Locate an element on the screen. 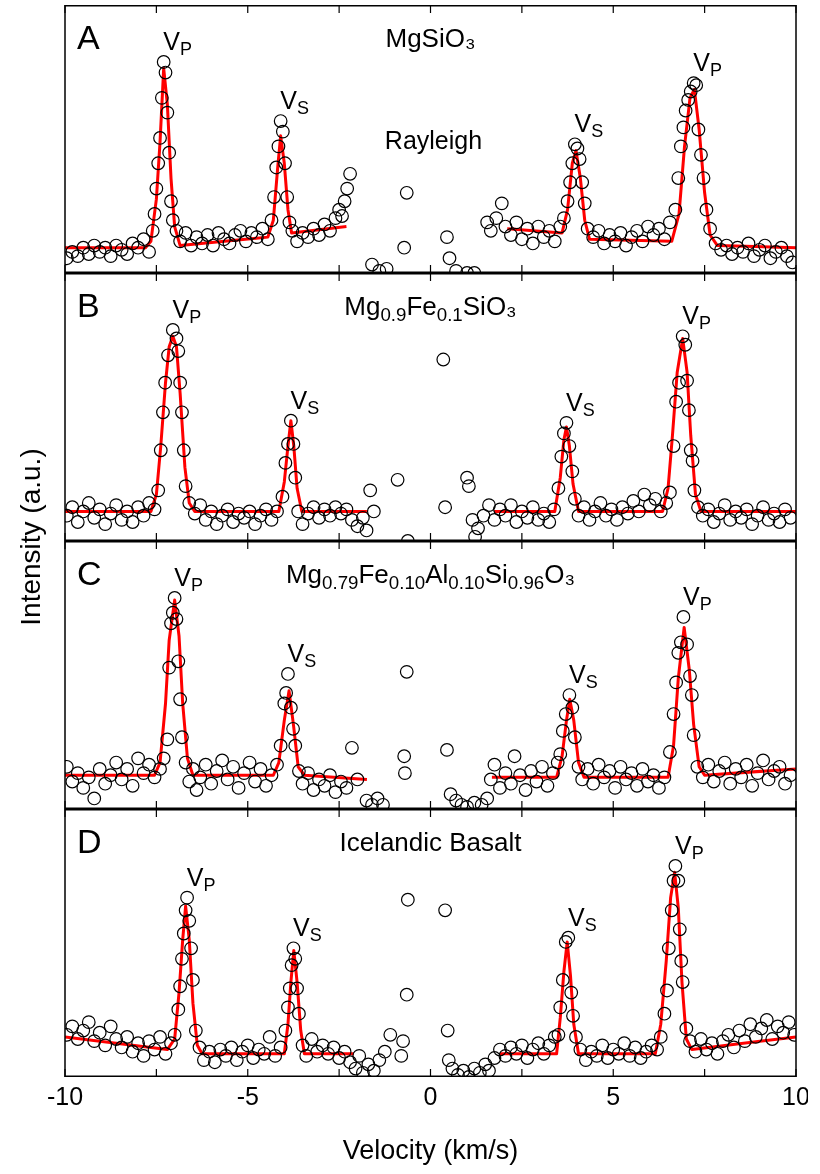  chart-title: Icelandic Basalt is located at coordinates (431, 842).